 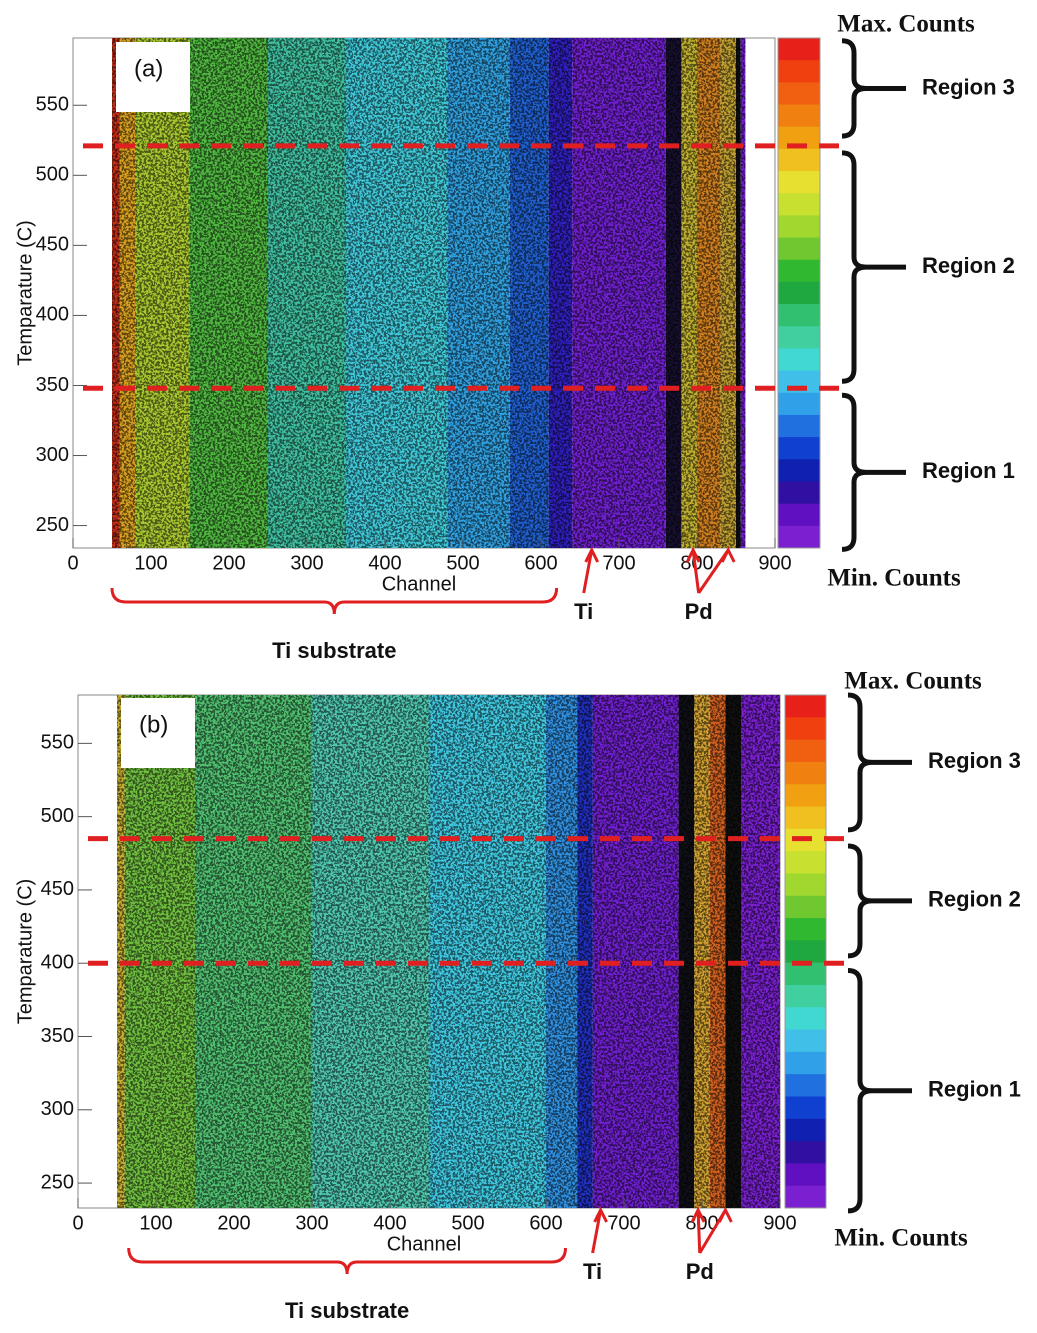 What do you see at coordinates (592, 1271) in the screenshot?
I see `annotation-label: Ti` at bounding box center [592, 1271].